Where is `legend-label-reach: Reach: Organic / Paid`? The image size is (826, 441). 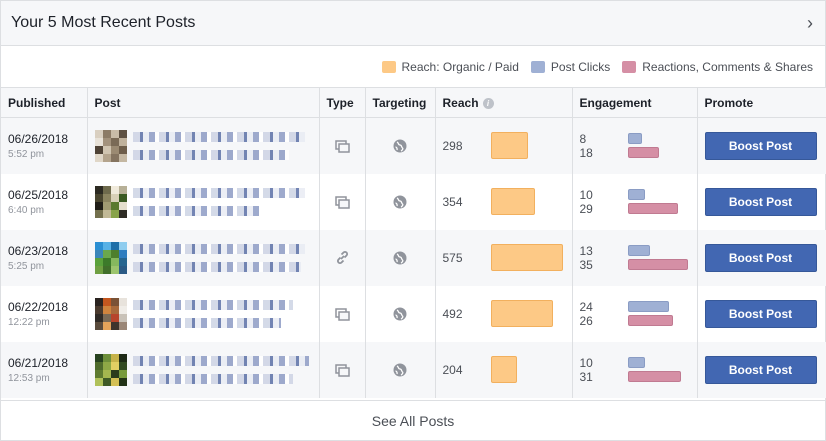 legend-label-reach: Reach: Organic / Paid is located at coordinates (460, 66).